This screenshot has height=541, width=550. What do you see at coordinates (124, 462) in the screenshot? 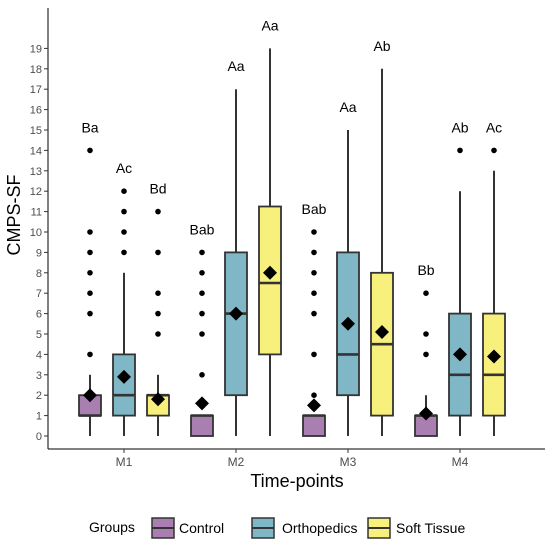
I see `x-tick-label: M1` at bounding box center [124, 462].